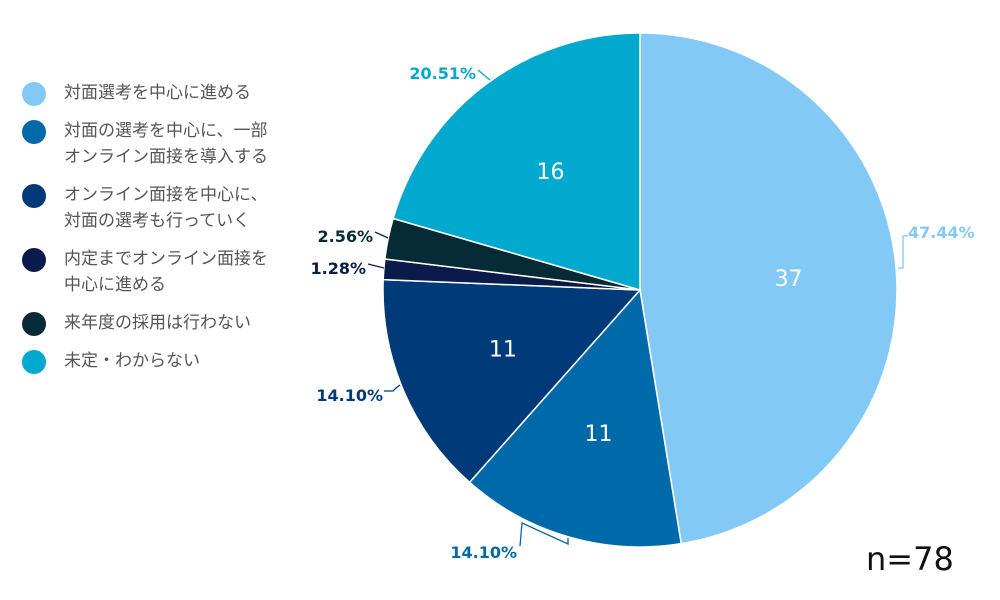  Describe the element at coordinates (345, 236) in the screenshot. I see `slice-percent-label: 2.56%` at that location.